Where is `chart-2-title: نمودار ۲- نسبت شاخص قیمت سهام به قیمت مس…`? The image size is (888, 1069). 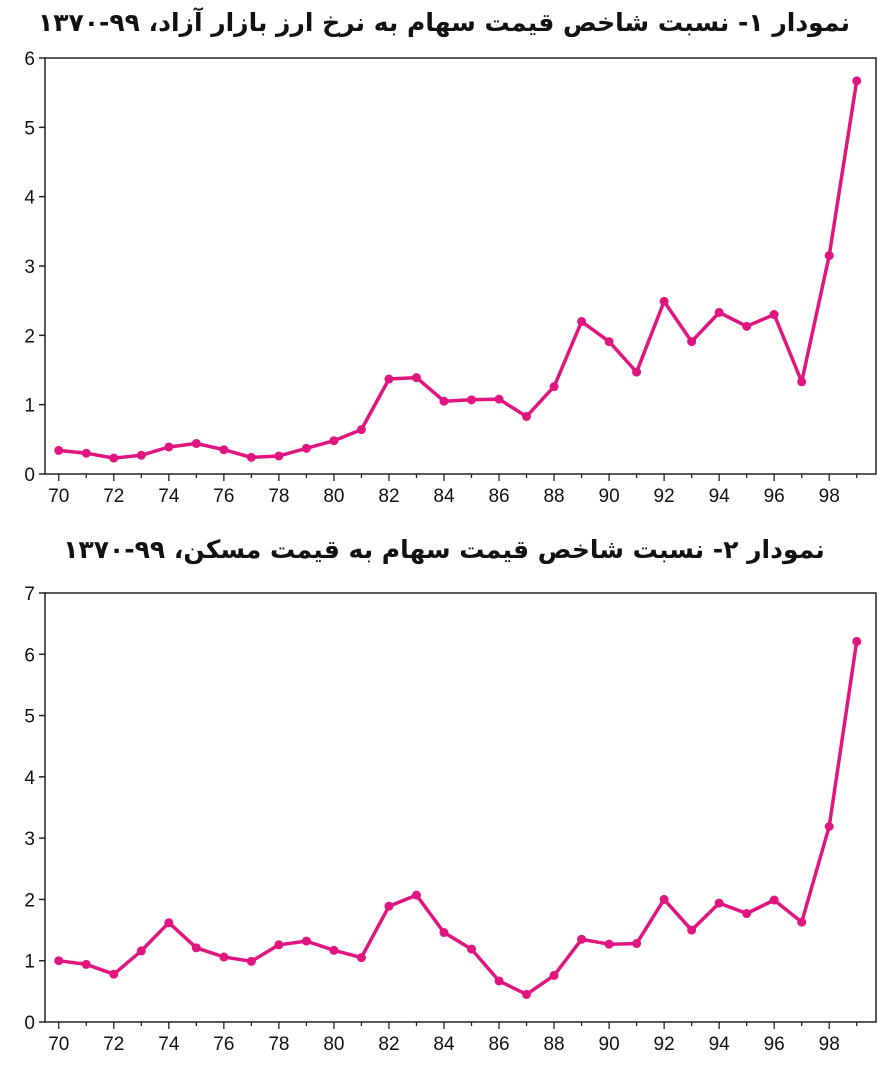
chart-2-title: نمودار ۲- نسبت شاخص قیمت سهام به قیمت مس… is located at coordinates (444, 549).